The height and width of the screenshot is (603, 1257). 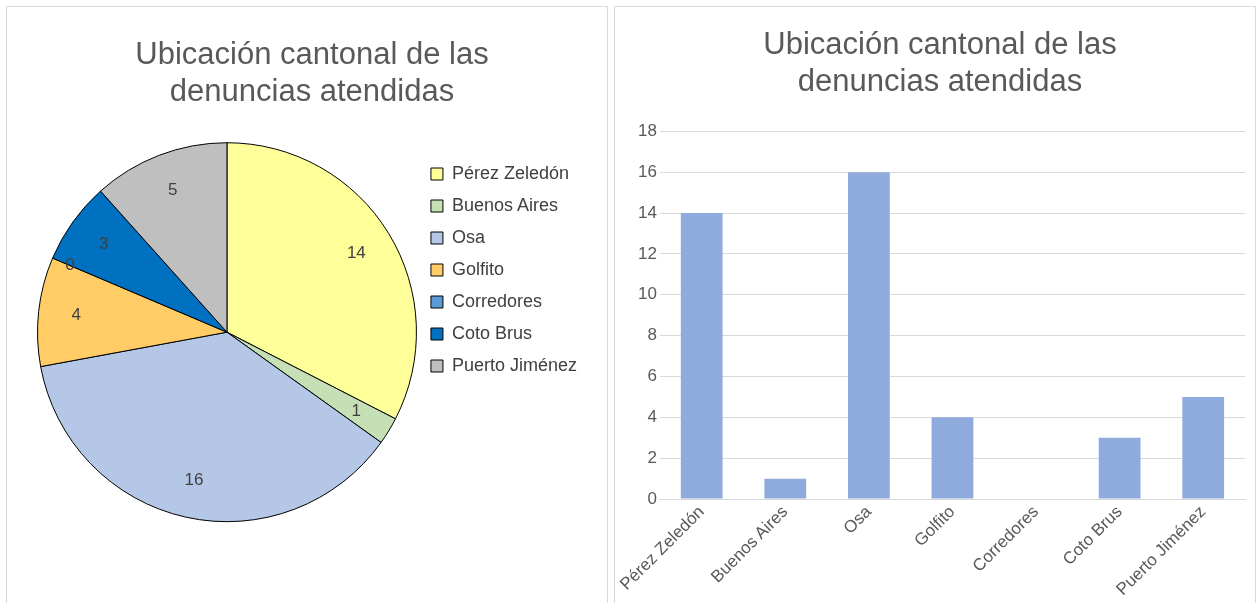 What do you see at coordinates (356, 410) in the screenshot?
I see `data-label: 1` at bounding box center [356, 410].